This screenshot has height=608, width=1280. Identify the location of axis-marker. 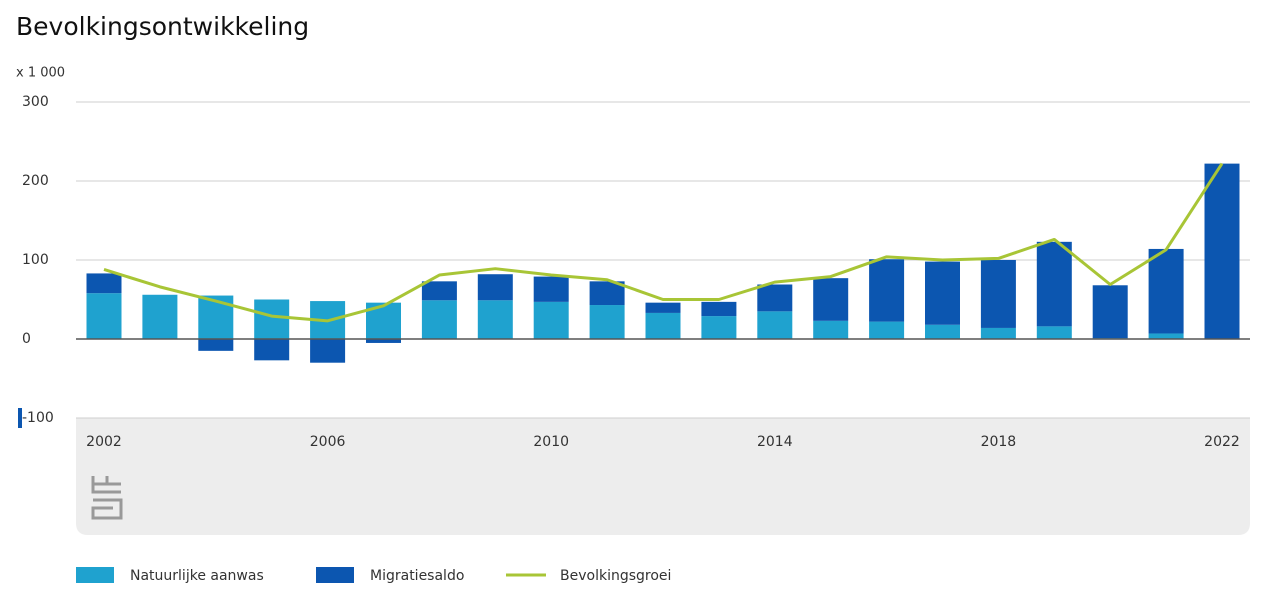
(20, 418).